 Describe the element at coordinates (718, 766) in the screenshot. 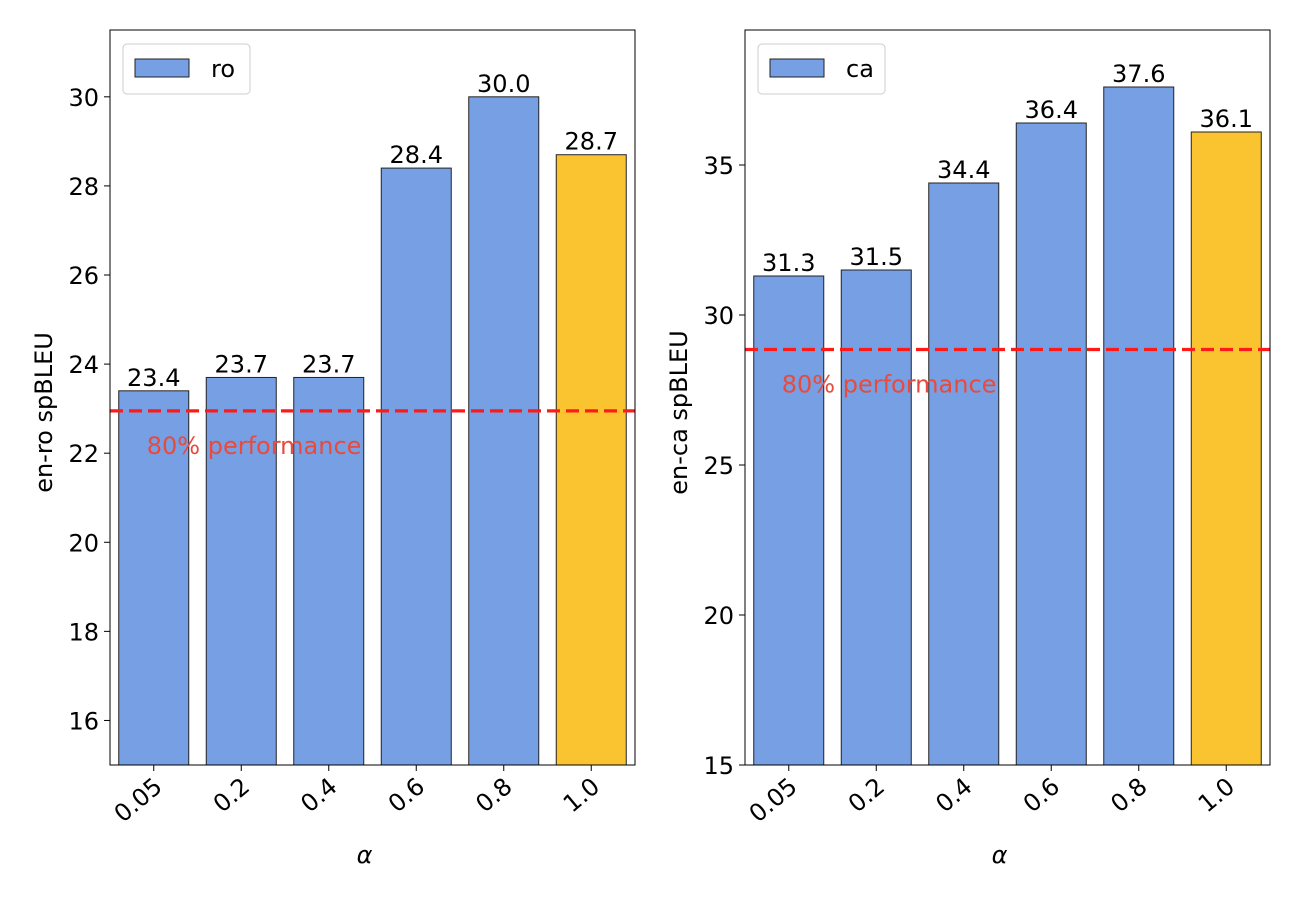

I see `y-tick-label: 15` at that location.